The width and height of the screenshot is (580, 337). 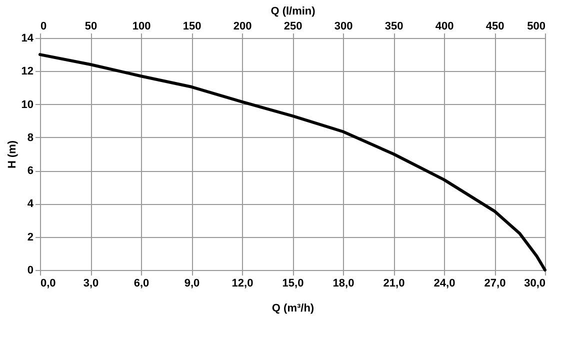 What do you see at coordinates (293, 12) in the screenshot?
I see `x2-axis-title: Q (l/min)` at bounding box center [293, 12].